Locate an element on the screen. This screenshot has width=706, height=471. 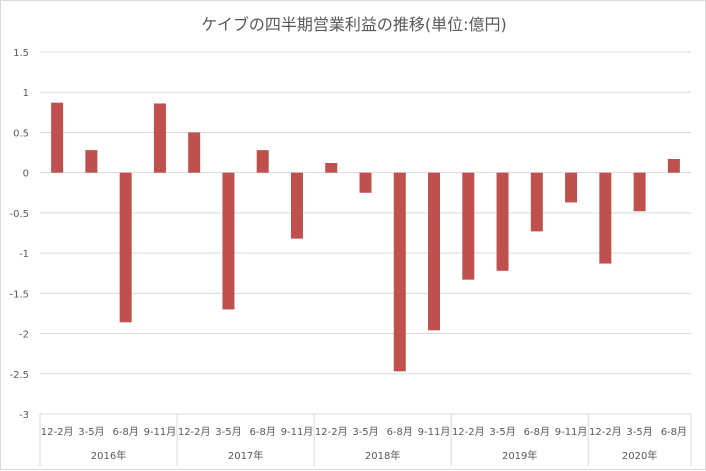
y-tick-label: -2 is located at coordinates (24, 335).